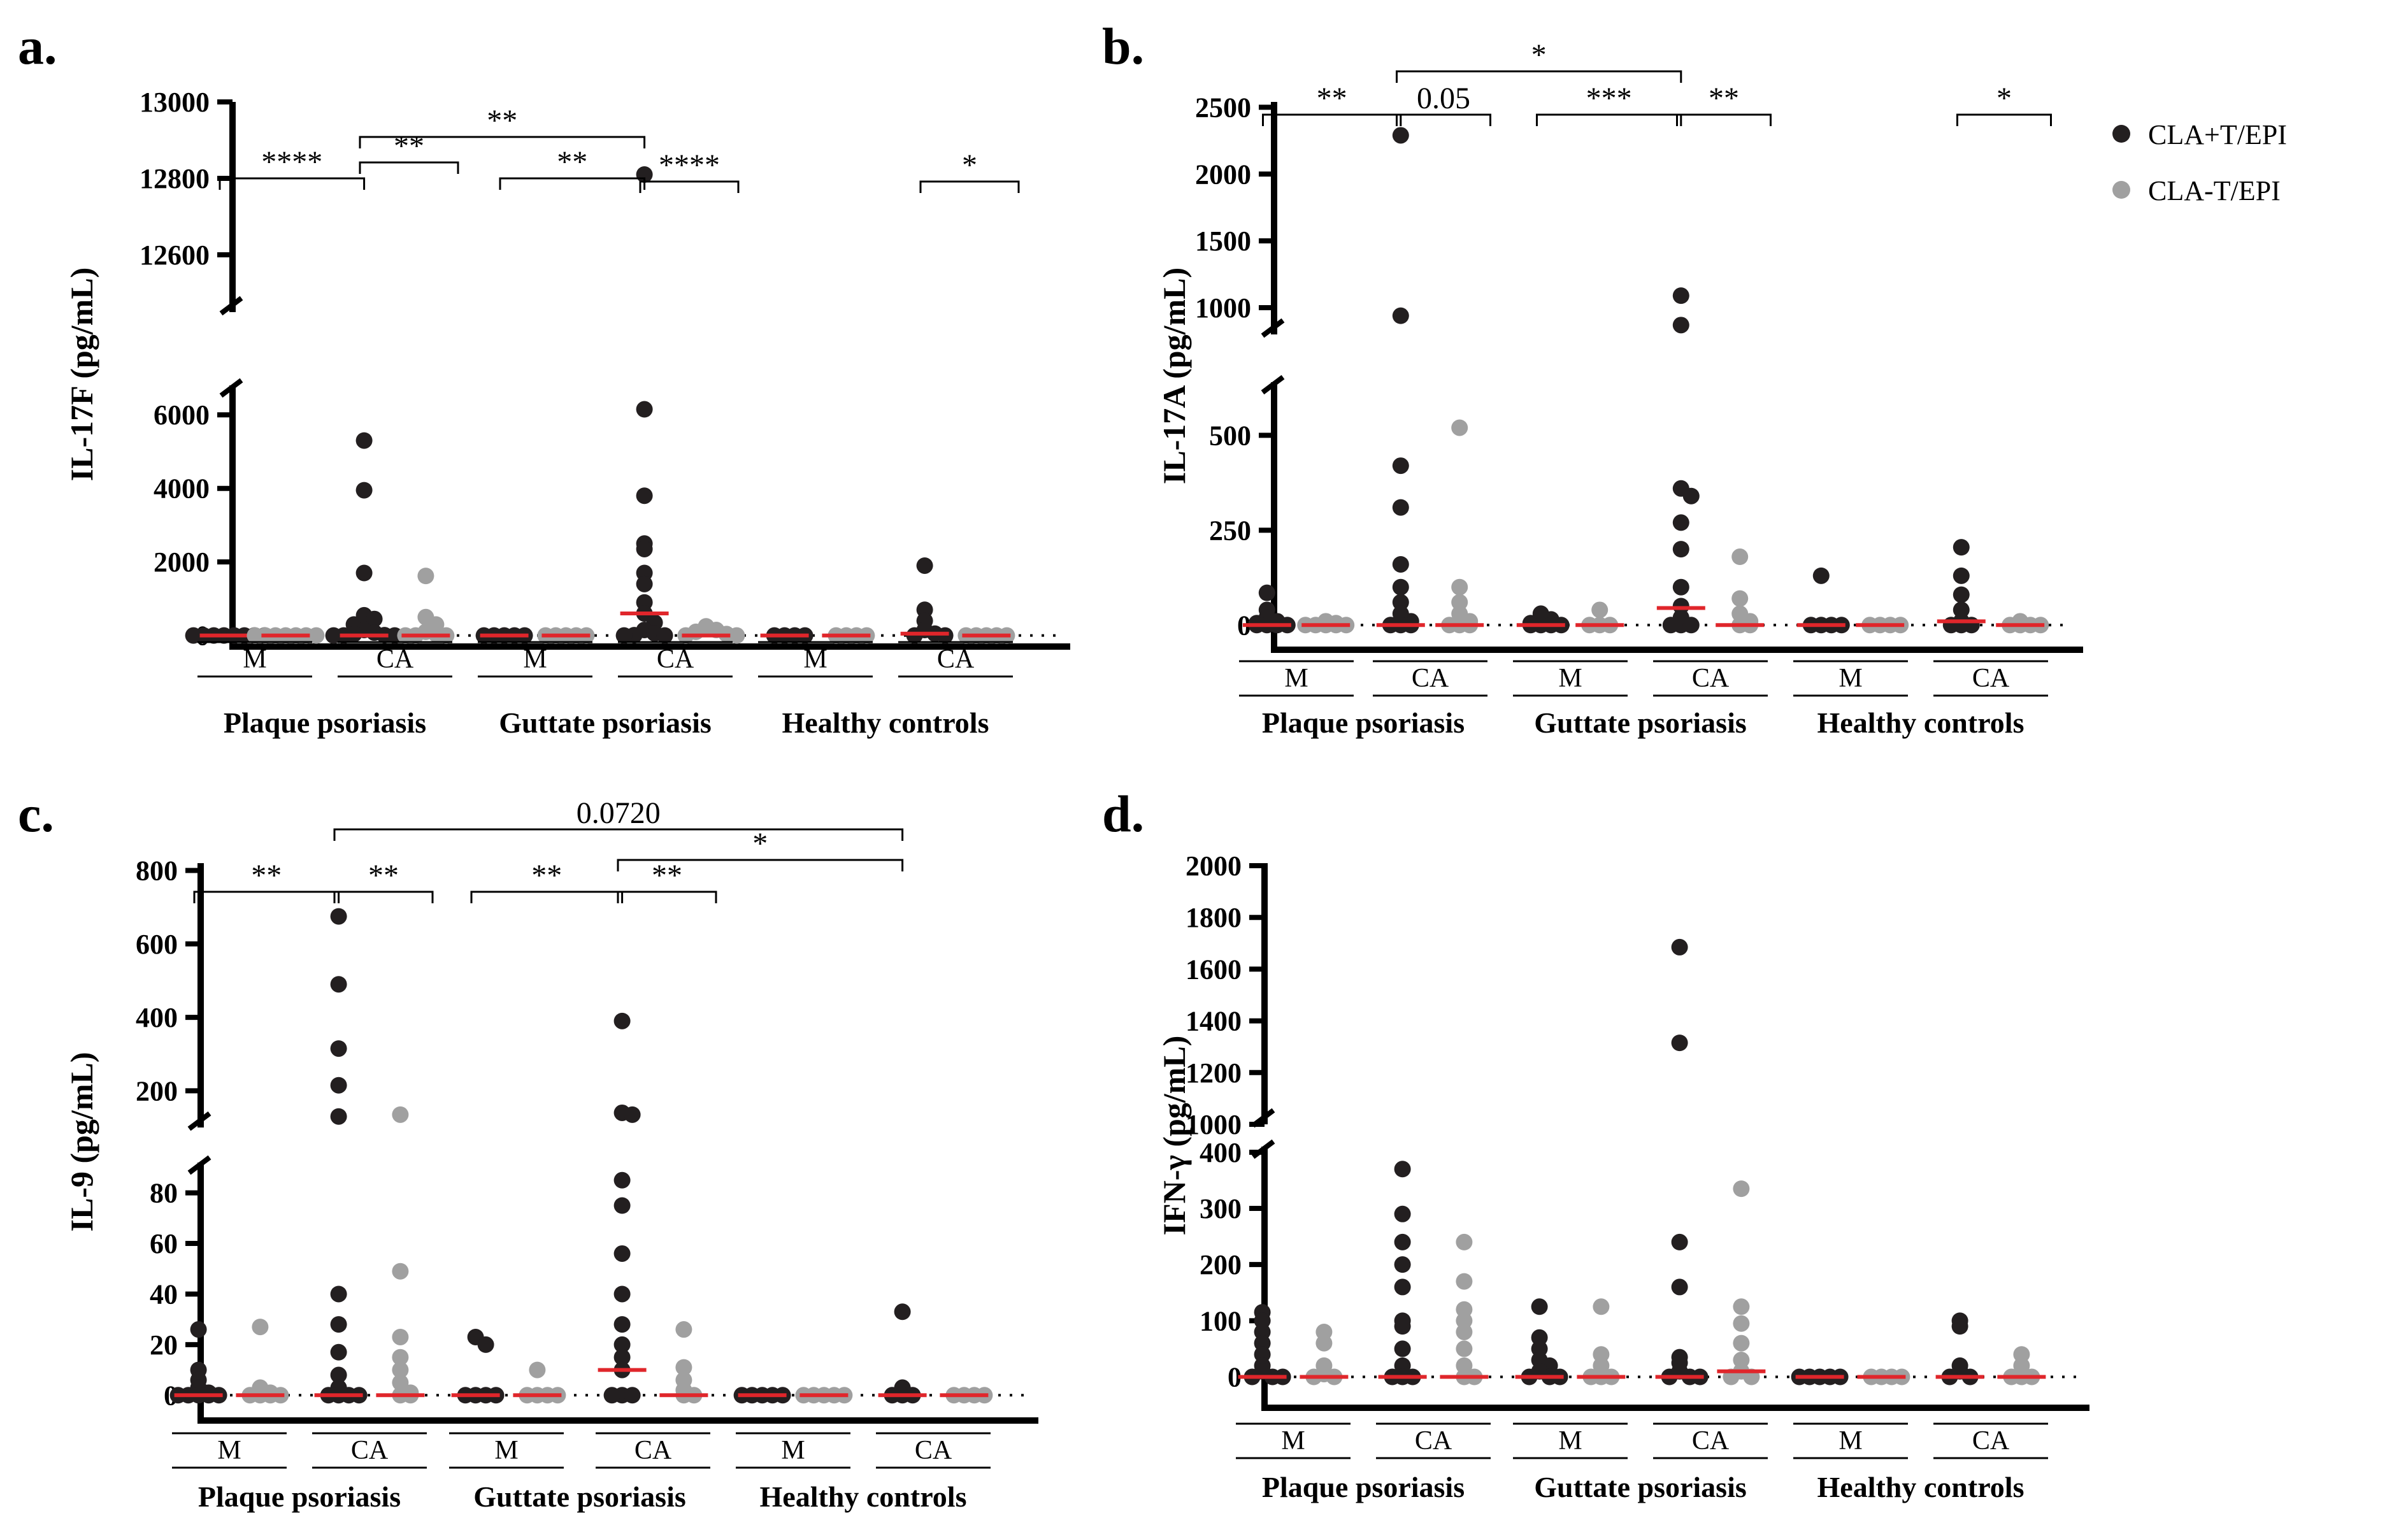 The image size is (2408, 1539). Describe the element at coordinates (1214, 1021) in the screenshot. I see `y-tick-label: 1400` at that location.